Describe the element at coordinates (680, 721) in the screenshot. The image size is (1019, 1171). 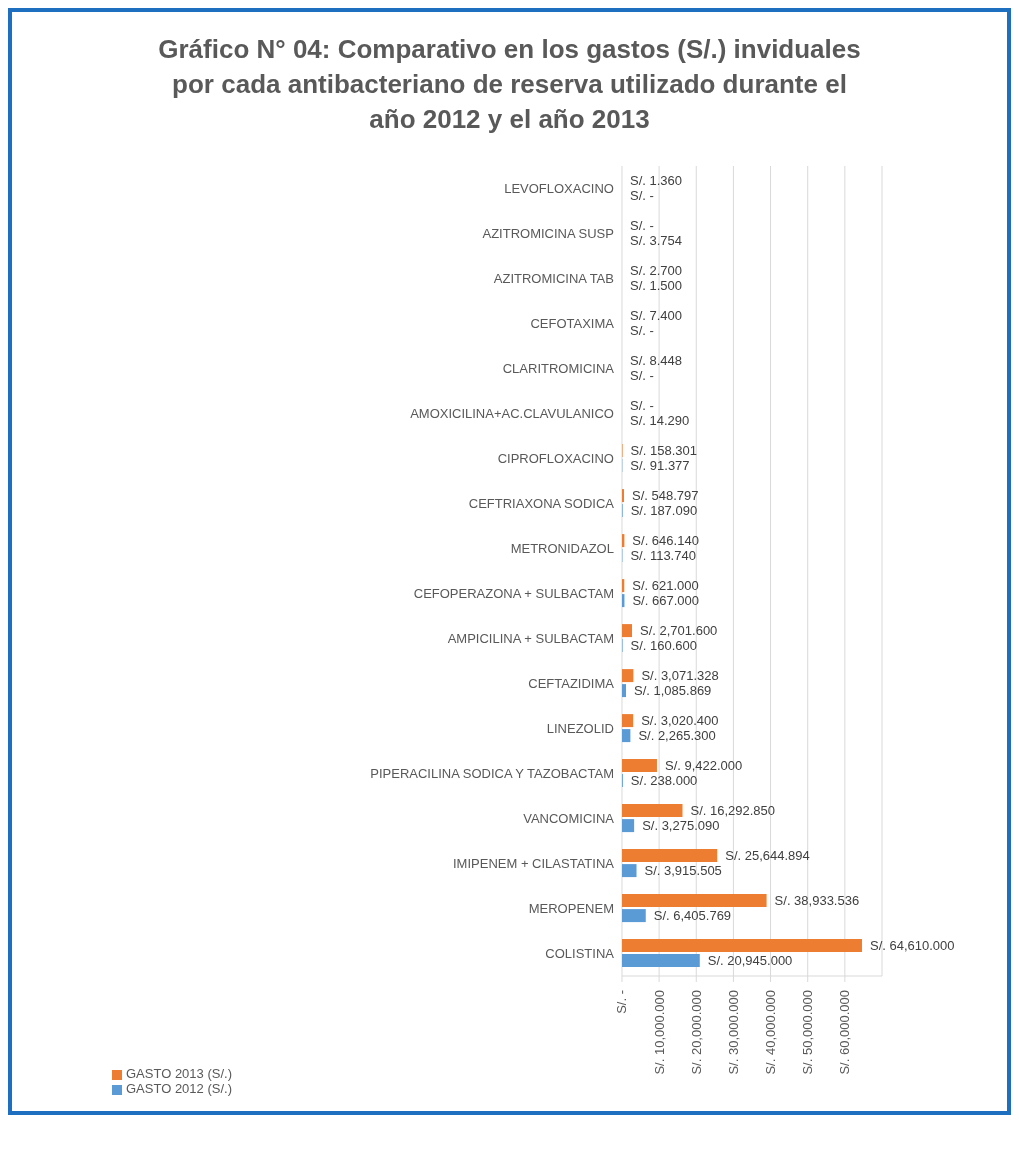
I see `data-label: S/. 3,020.400` at that location.